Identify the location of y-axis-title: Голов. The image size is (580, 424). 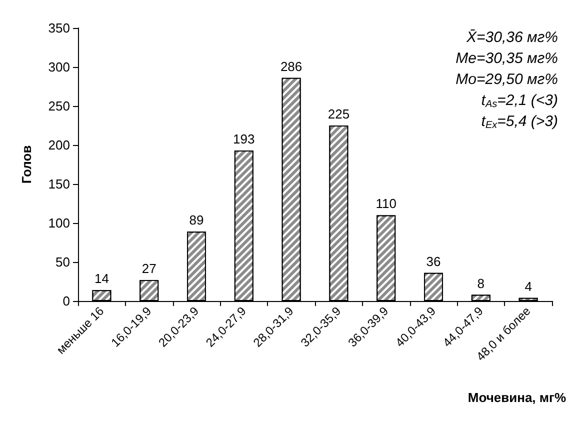
(26, 164).